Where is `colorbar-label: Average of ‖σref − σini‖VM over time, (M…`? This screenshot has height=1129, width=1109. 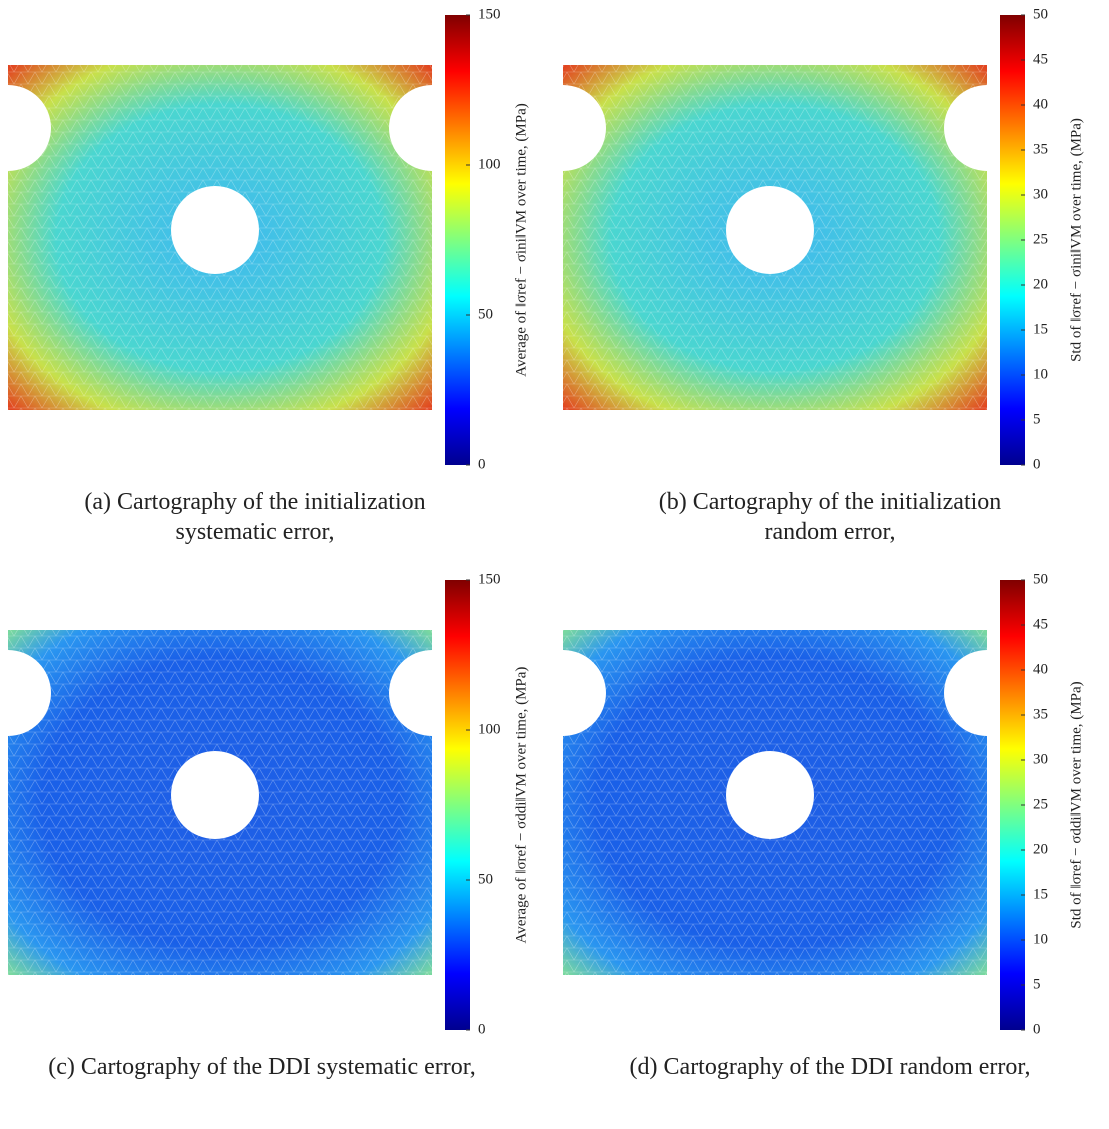 colorbar-label: Average of ‖σref − σini‖VM over time, (M… is located at coordinates (521, 240).